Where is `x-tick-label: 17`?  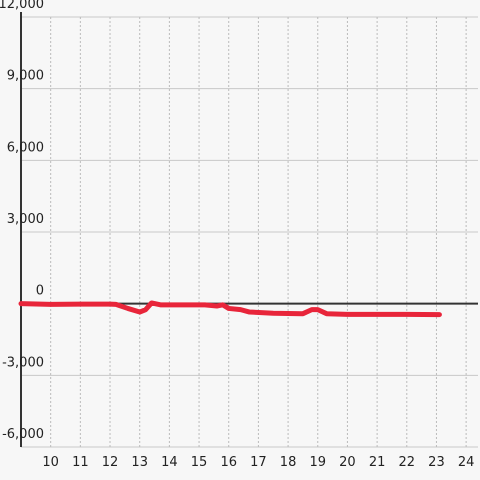
x-tick-label: 17 is located at coordinates (258, 462).